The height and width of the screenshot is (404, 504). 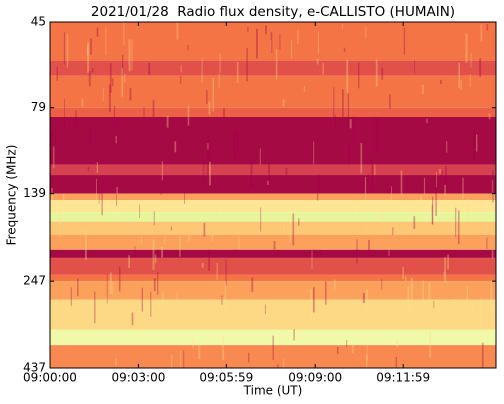 I want to click on x-tick-label: 09:00:00, so click(x=50, y=378).